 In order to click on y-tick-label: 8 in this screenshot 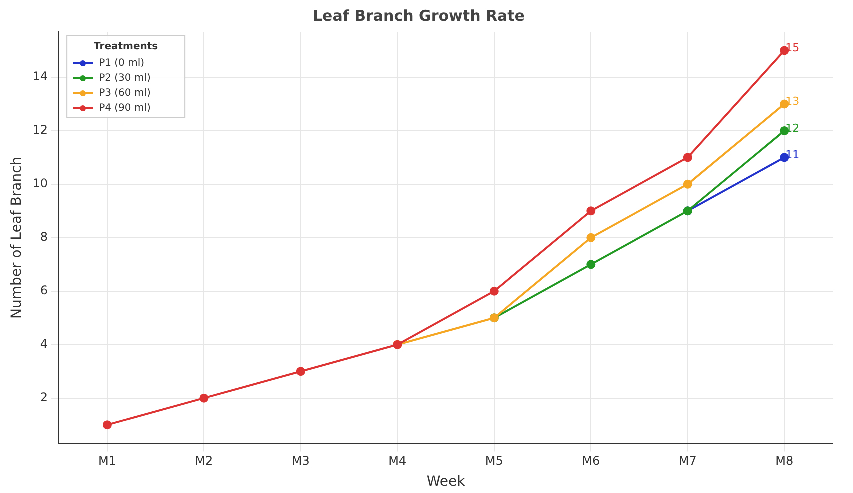, I will do `click(44, 237)`.